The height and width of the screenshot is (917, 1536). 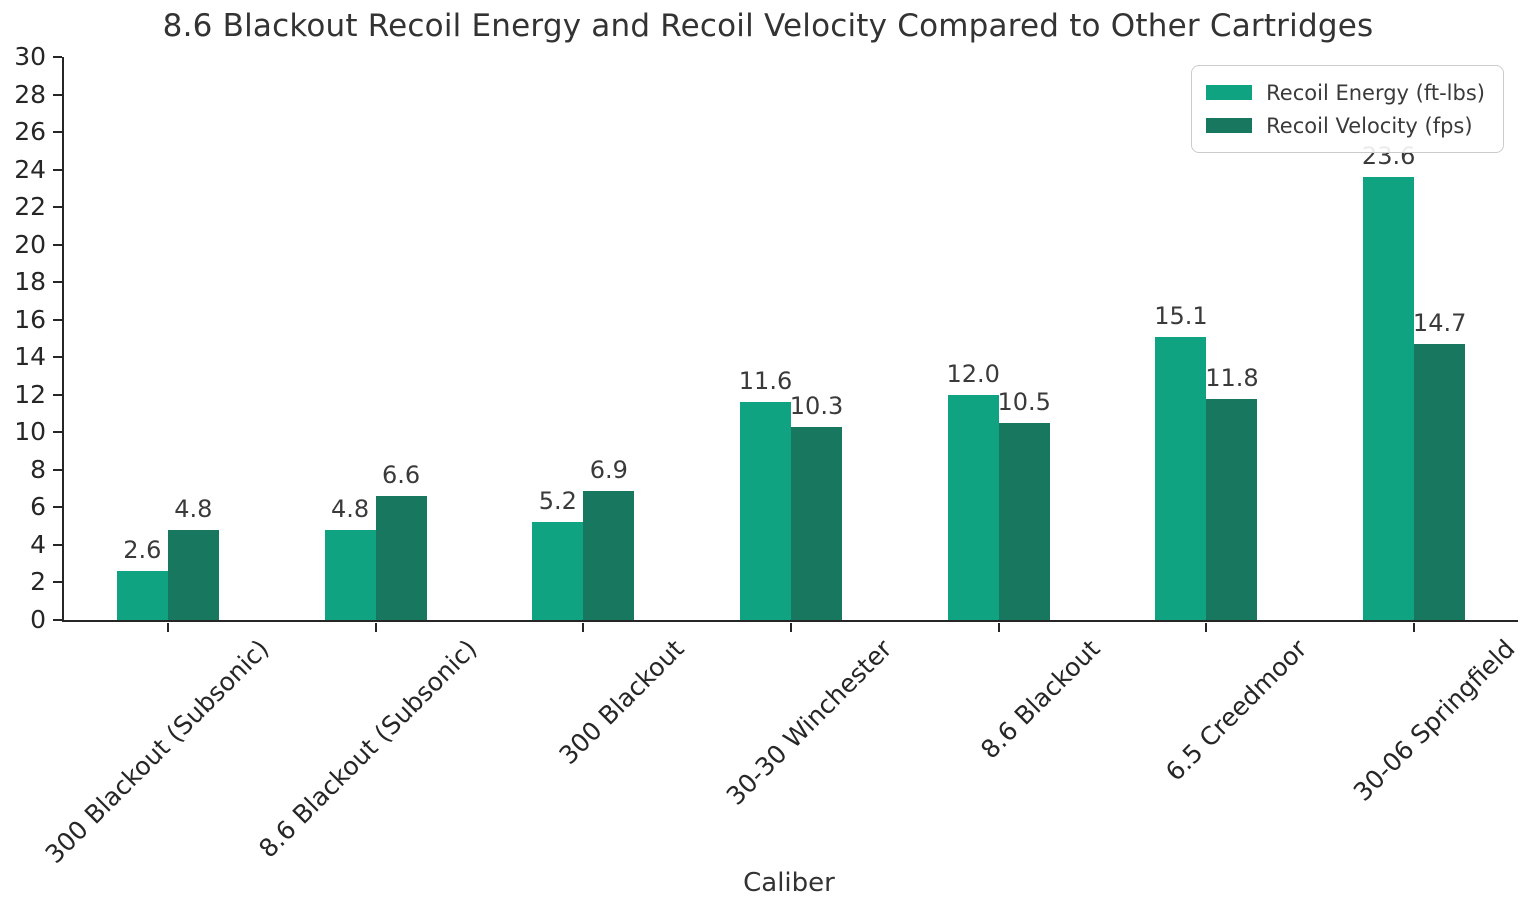 What do you see at coordinates (38, 582) in the screenshot?
I see `y-tick-label: 2` at bounding box center [38, 582].